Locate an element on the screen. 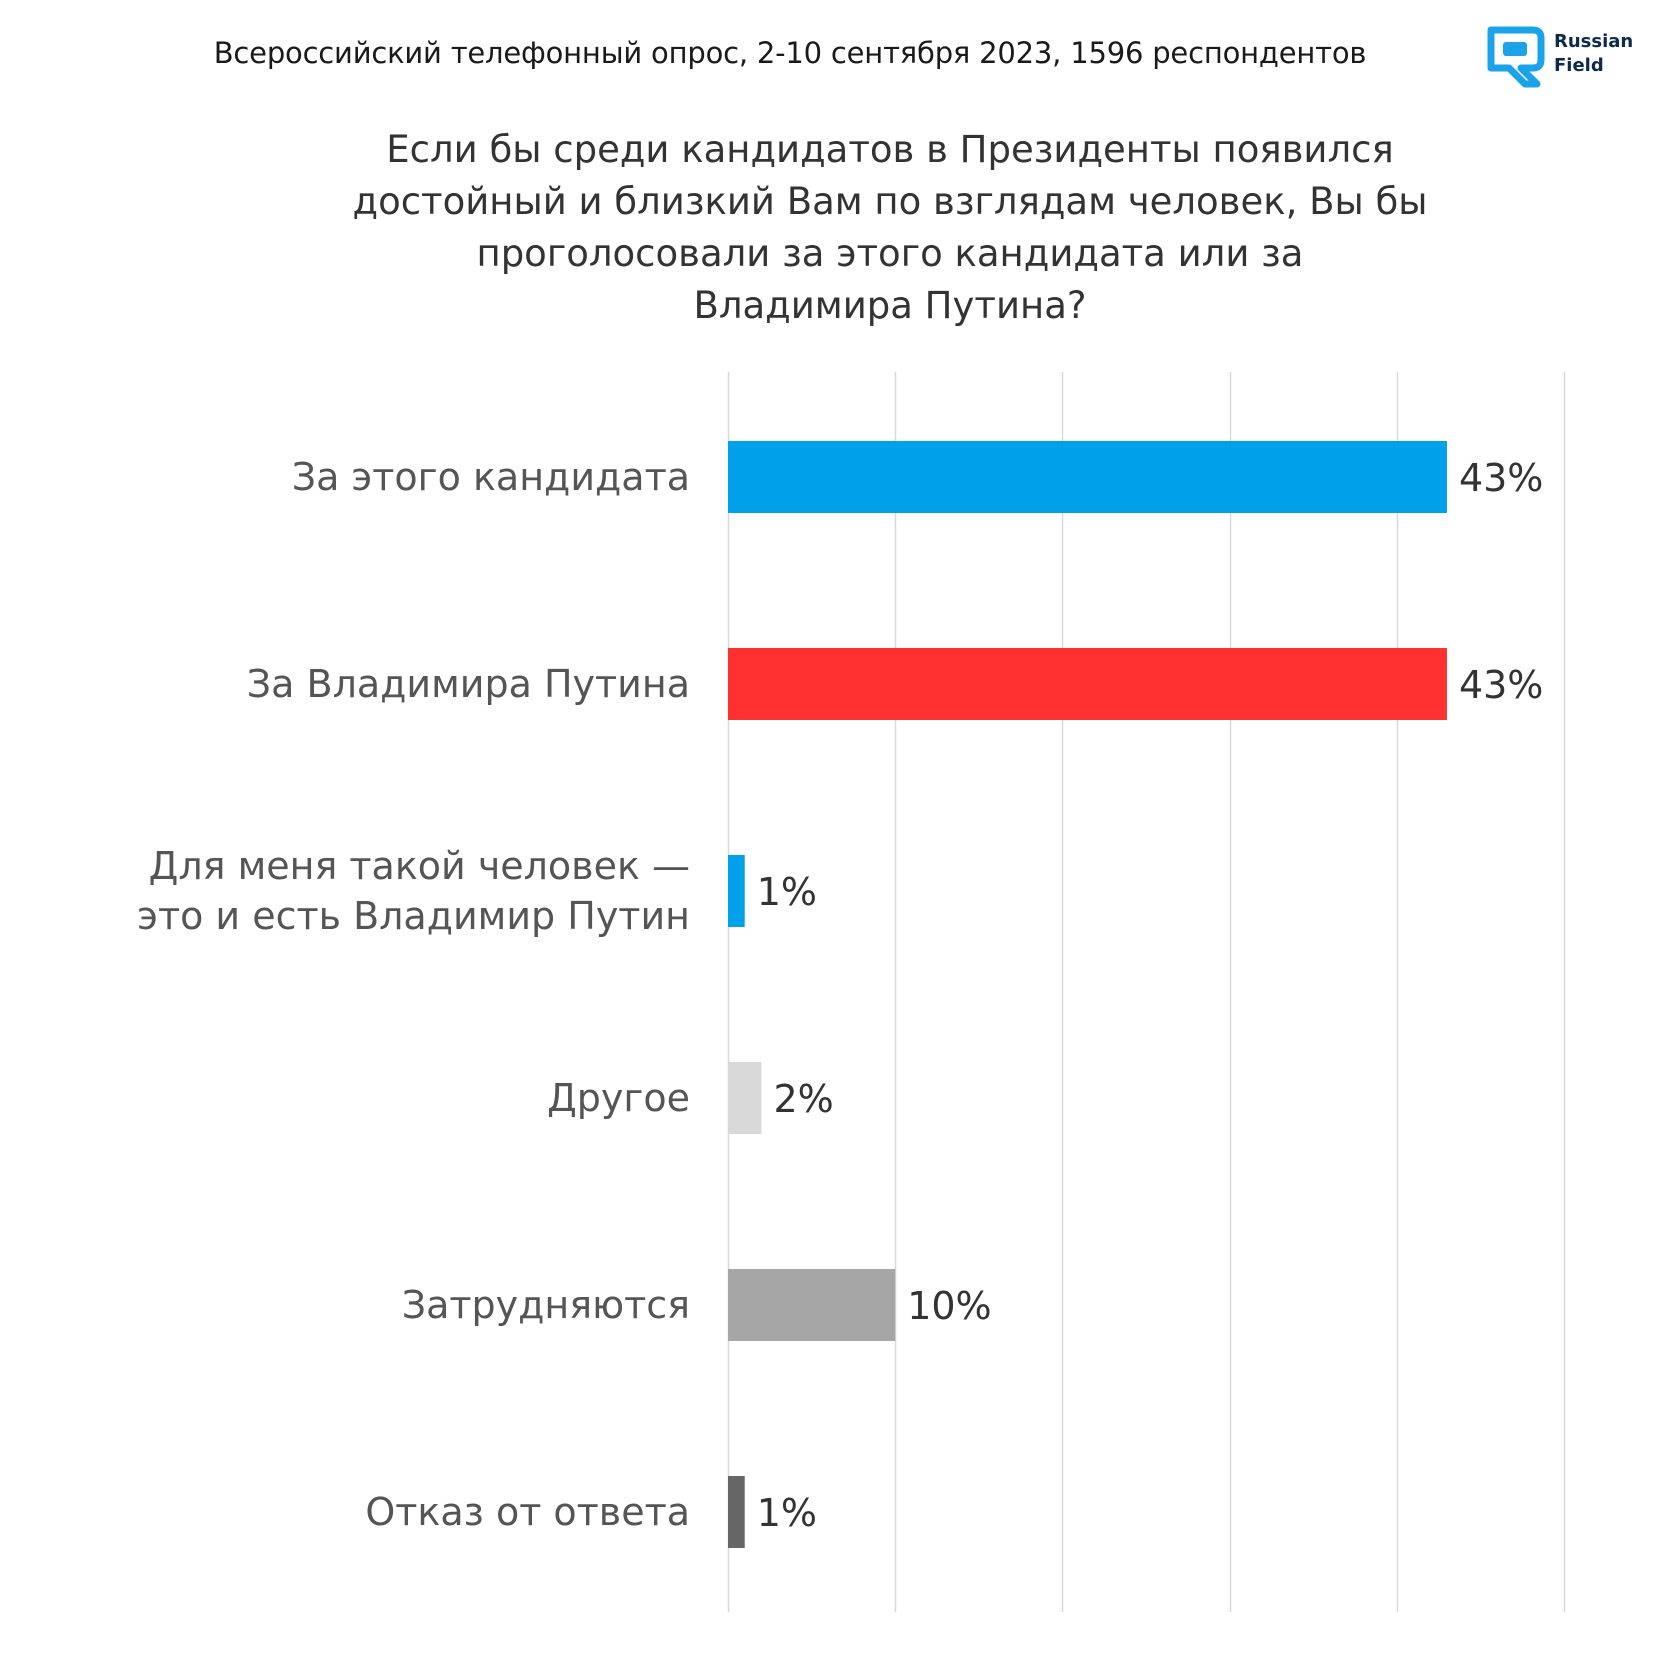  logo-wordmark: Russian Field is located at coordinates (1593, 54).